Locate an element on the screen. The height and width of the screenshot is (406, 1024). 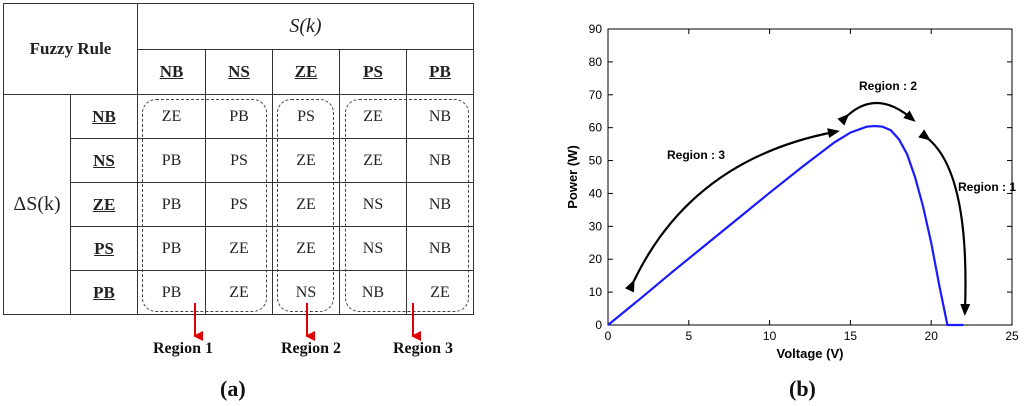
region-3-box is located at coordinates (407, 205).